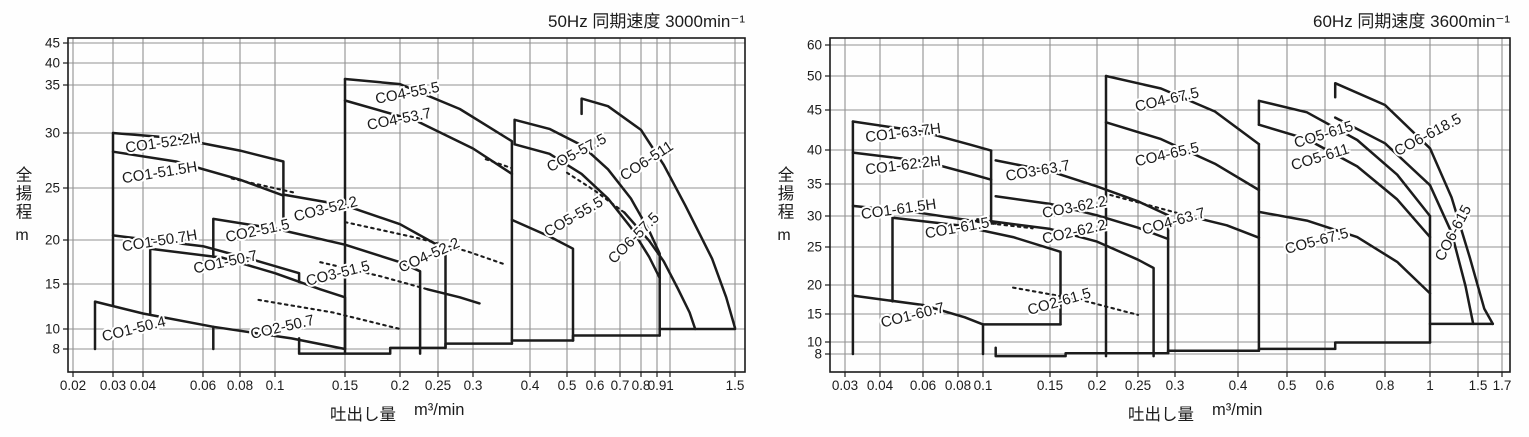  I want to click on curve-co5-67.5, so click(1344, 252).